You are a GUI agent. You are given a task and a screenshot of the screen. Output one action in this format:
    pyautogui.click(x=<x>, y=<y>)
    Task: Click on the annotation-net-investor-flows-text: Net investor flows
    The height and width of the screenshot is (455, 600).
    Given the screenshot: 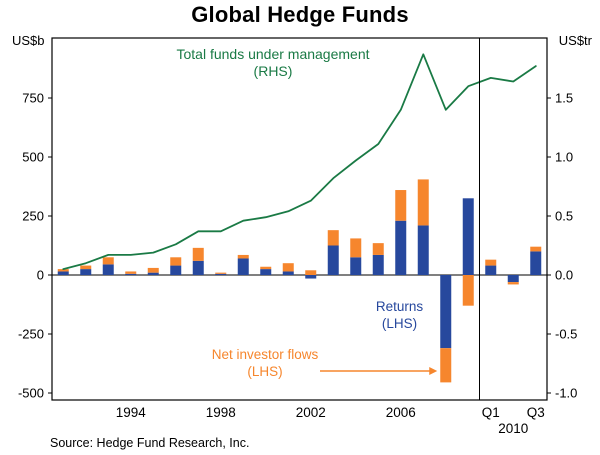 What is the action you would take?
    pyautogui.click(x=265, y=354)
    